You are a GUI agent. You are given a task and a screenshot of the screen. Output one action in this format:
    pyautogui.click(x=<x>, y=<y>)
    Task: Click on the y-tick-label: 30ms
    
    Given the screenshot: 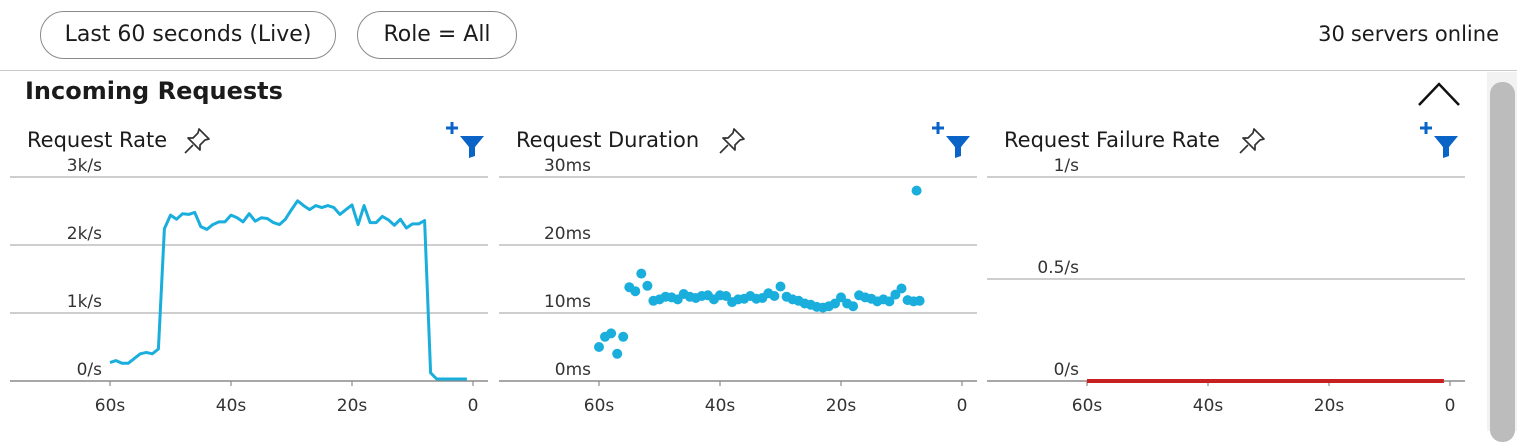 What is the action you would take?
    pyautogui.click(x=567, y=166)
    